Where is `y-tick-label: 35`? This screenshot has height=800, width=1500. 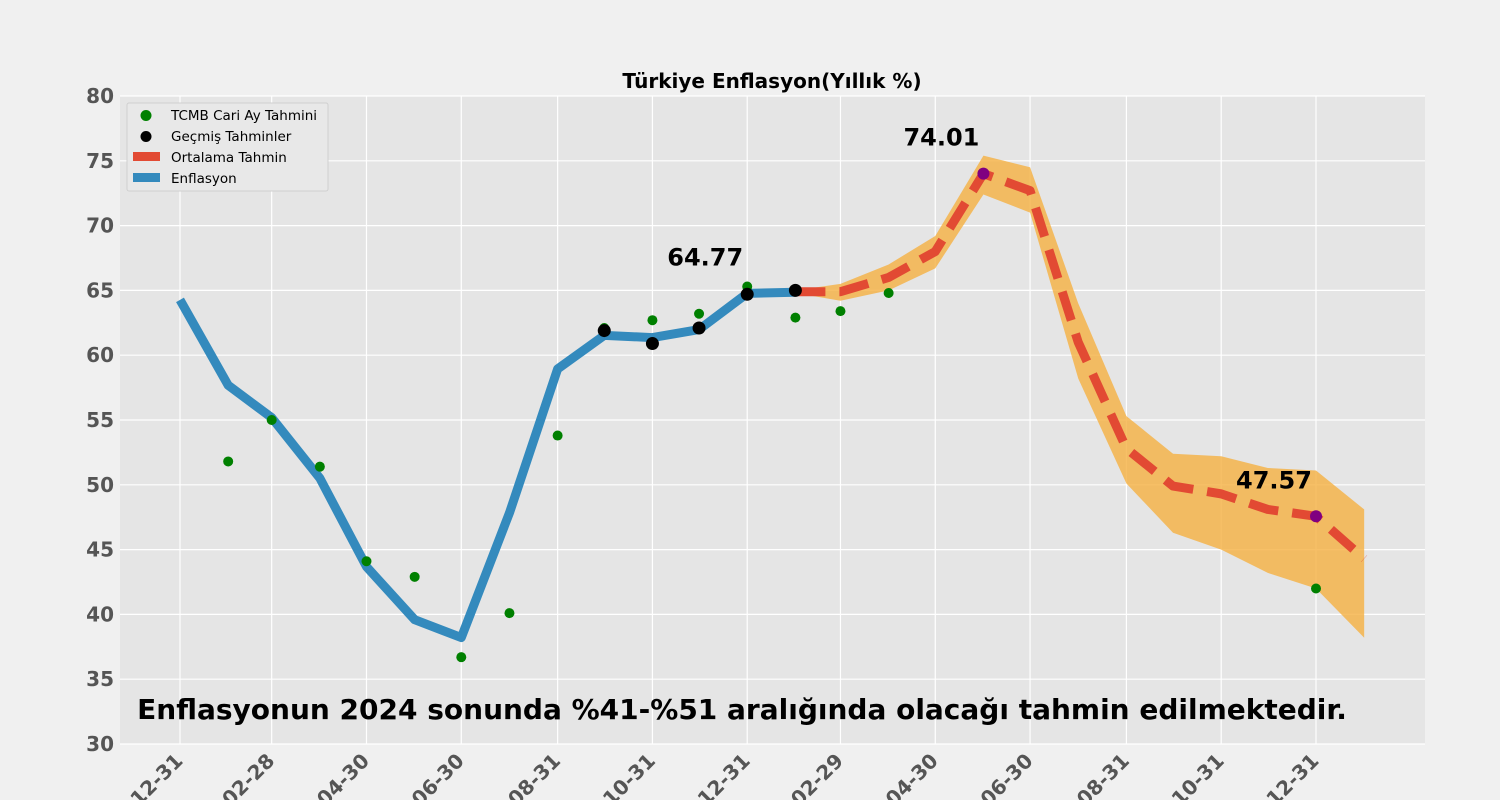 y-tick-label: 35 is located at coordinates (100, 679).